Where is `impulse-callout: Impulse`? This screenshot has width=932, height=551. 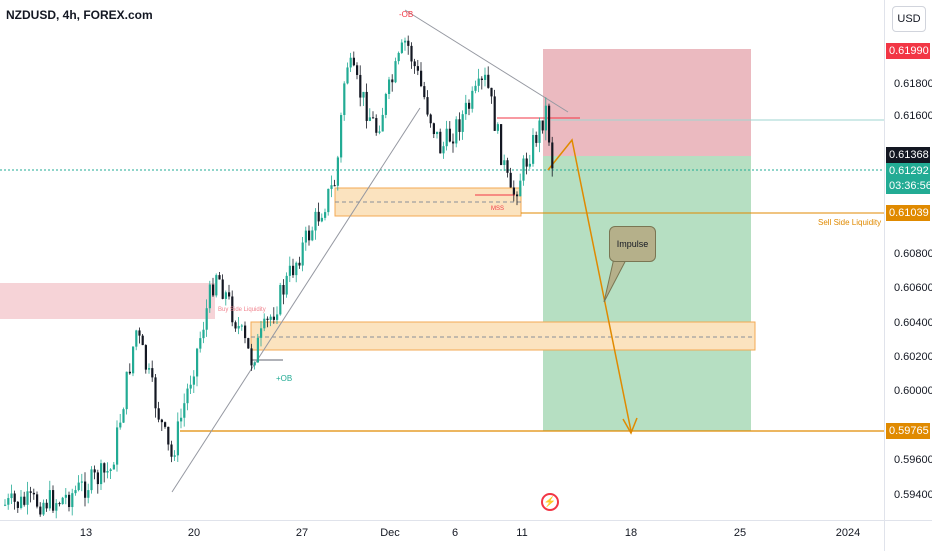 impulse-callout: Impulse is located at coordinates (632, 244).